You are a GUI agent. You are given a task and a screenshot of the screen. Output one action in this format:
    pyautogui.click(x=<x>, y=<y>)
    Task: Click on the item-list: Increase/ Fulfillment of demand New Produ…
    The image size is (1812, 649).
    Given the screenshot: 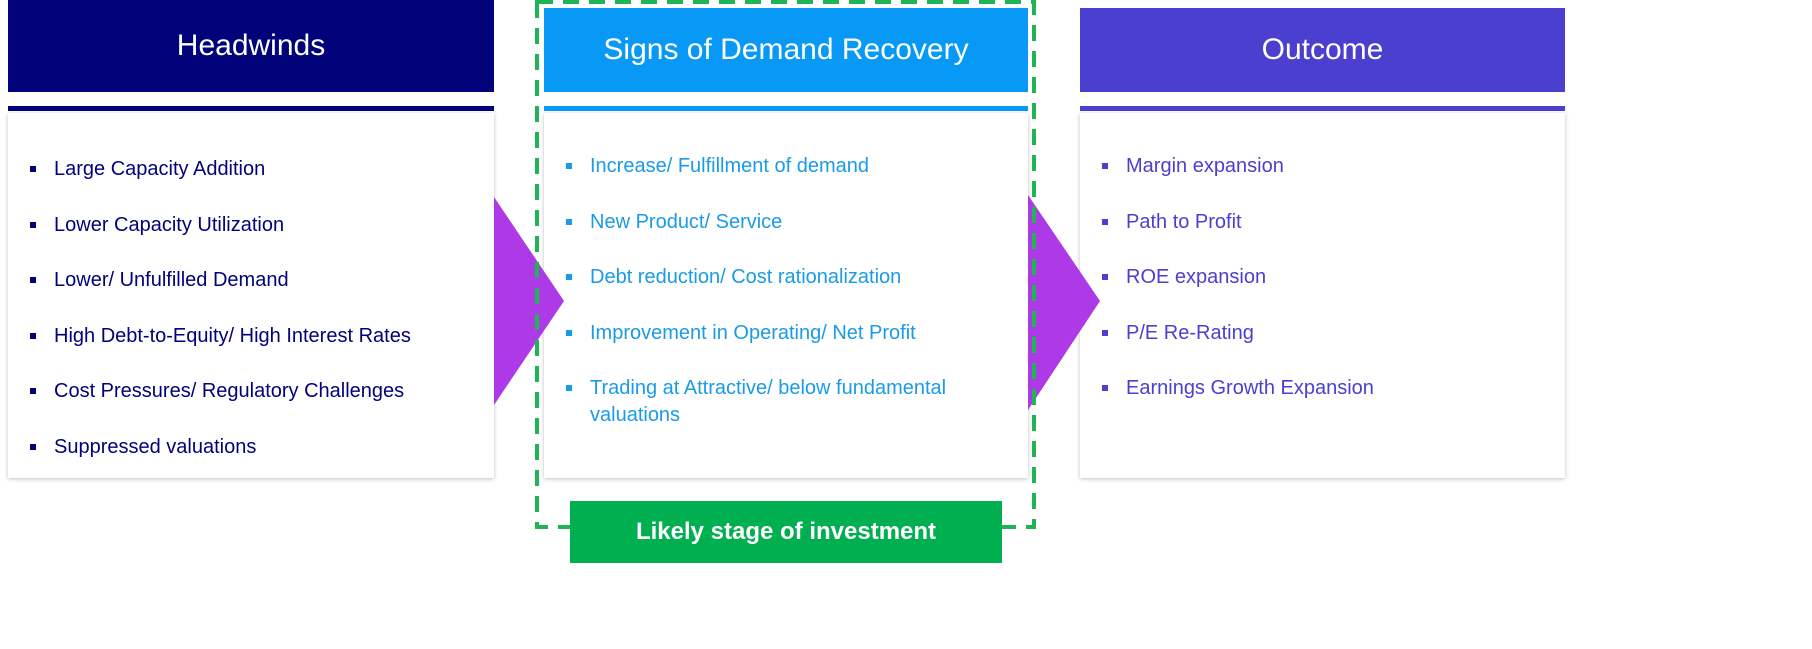 What is the action you would take?
    pyautogui.click(x=788, y=305)
    